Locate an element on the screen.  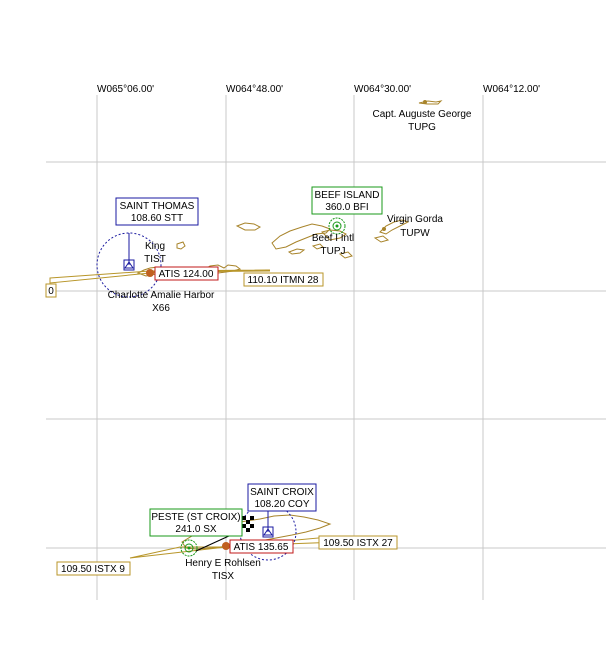
atis-frequency: ATIS 135.65 is located at coordinates (261, 547).